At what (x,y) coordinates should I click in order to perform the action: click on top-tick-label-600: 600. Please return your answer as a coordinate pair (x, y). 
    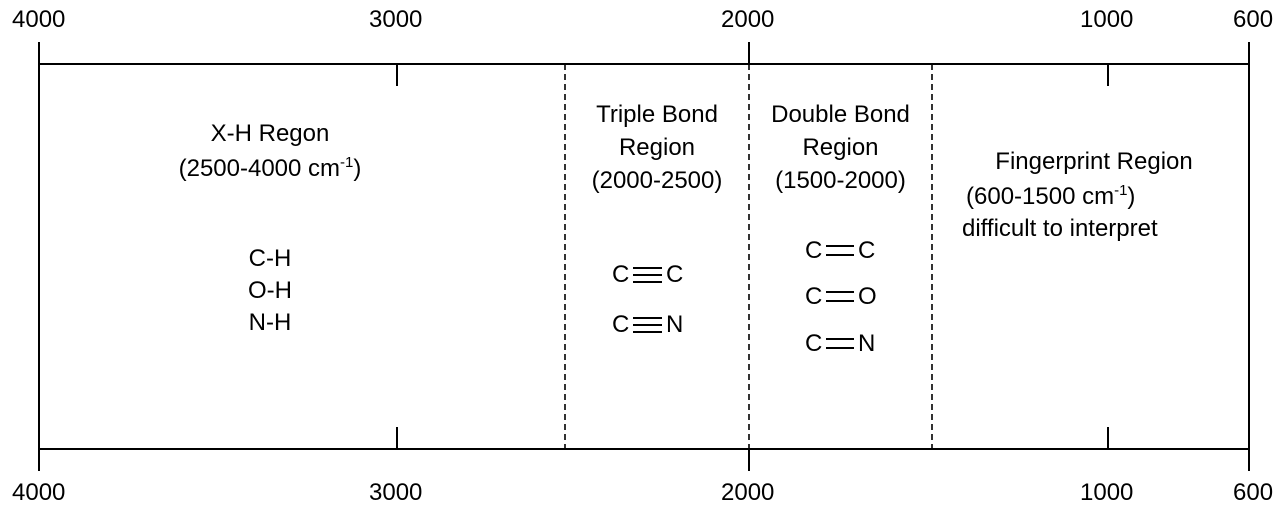
    Looking at the image, I should click on (1253, 19).